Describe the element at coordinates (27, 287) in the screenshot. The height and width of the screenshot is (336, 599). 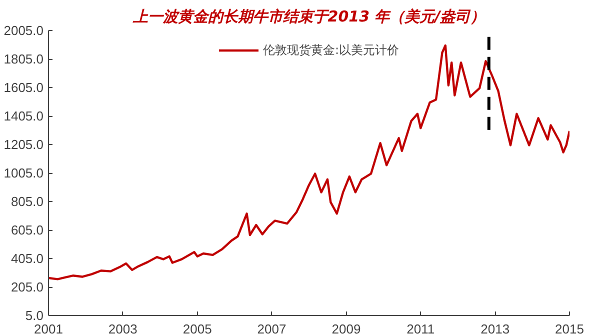
I see `y-tick-label: 205.0` at that location.